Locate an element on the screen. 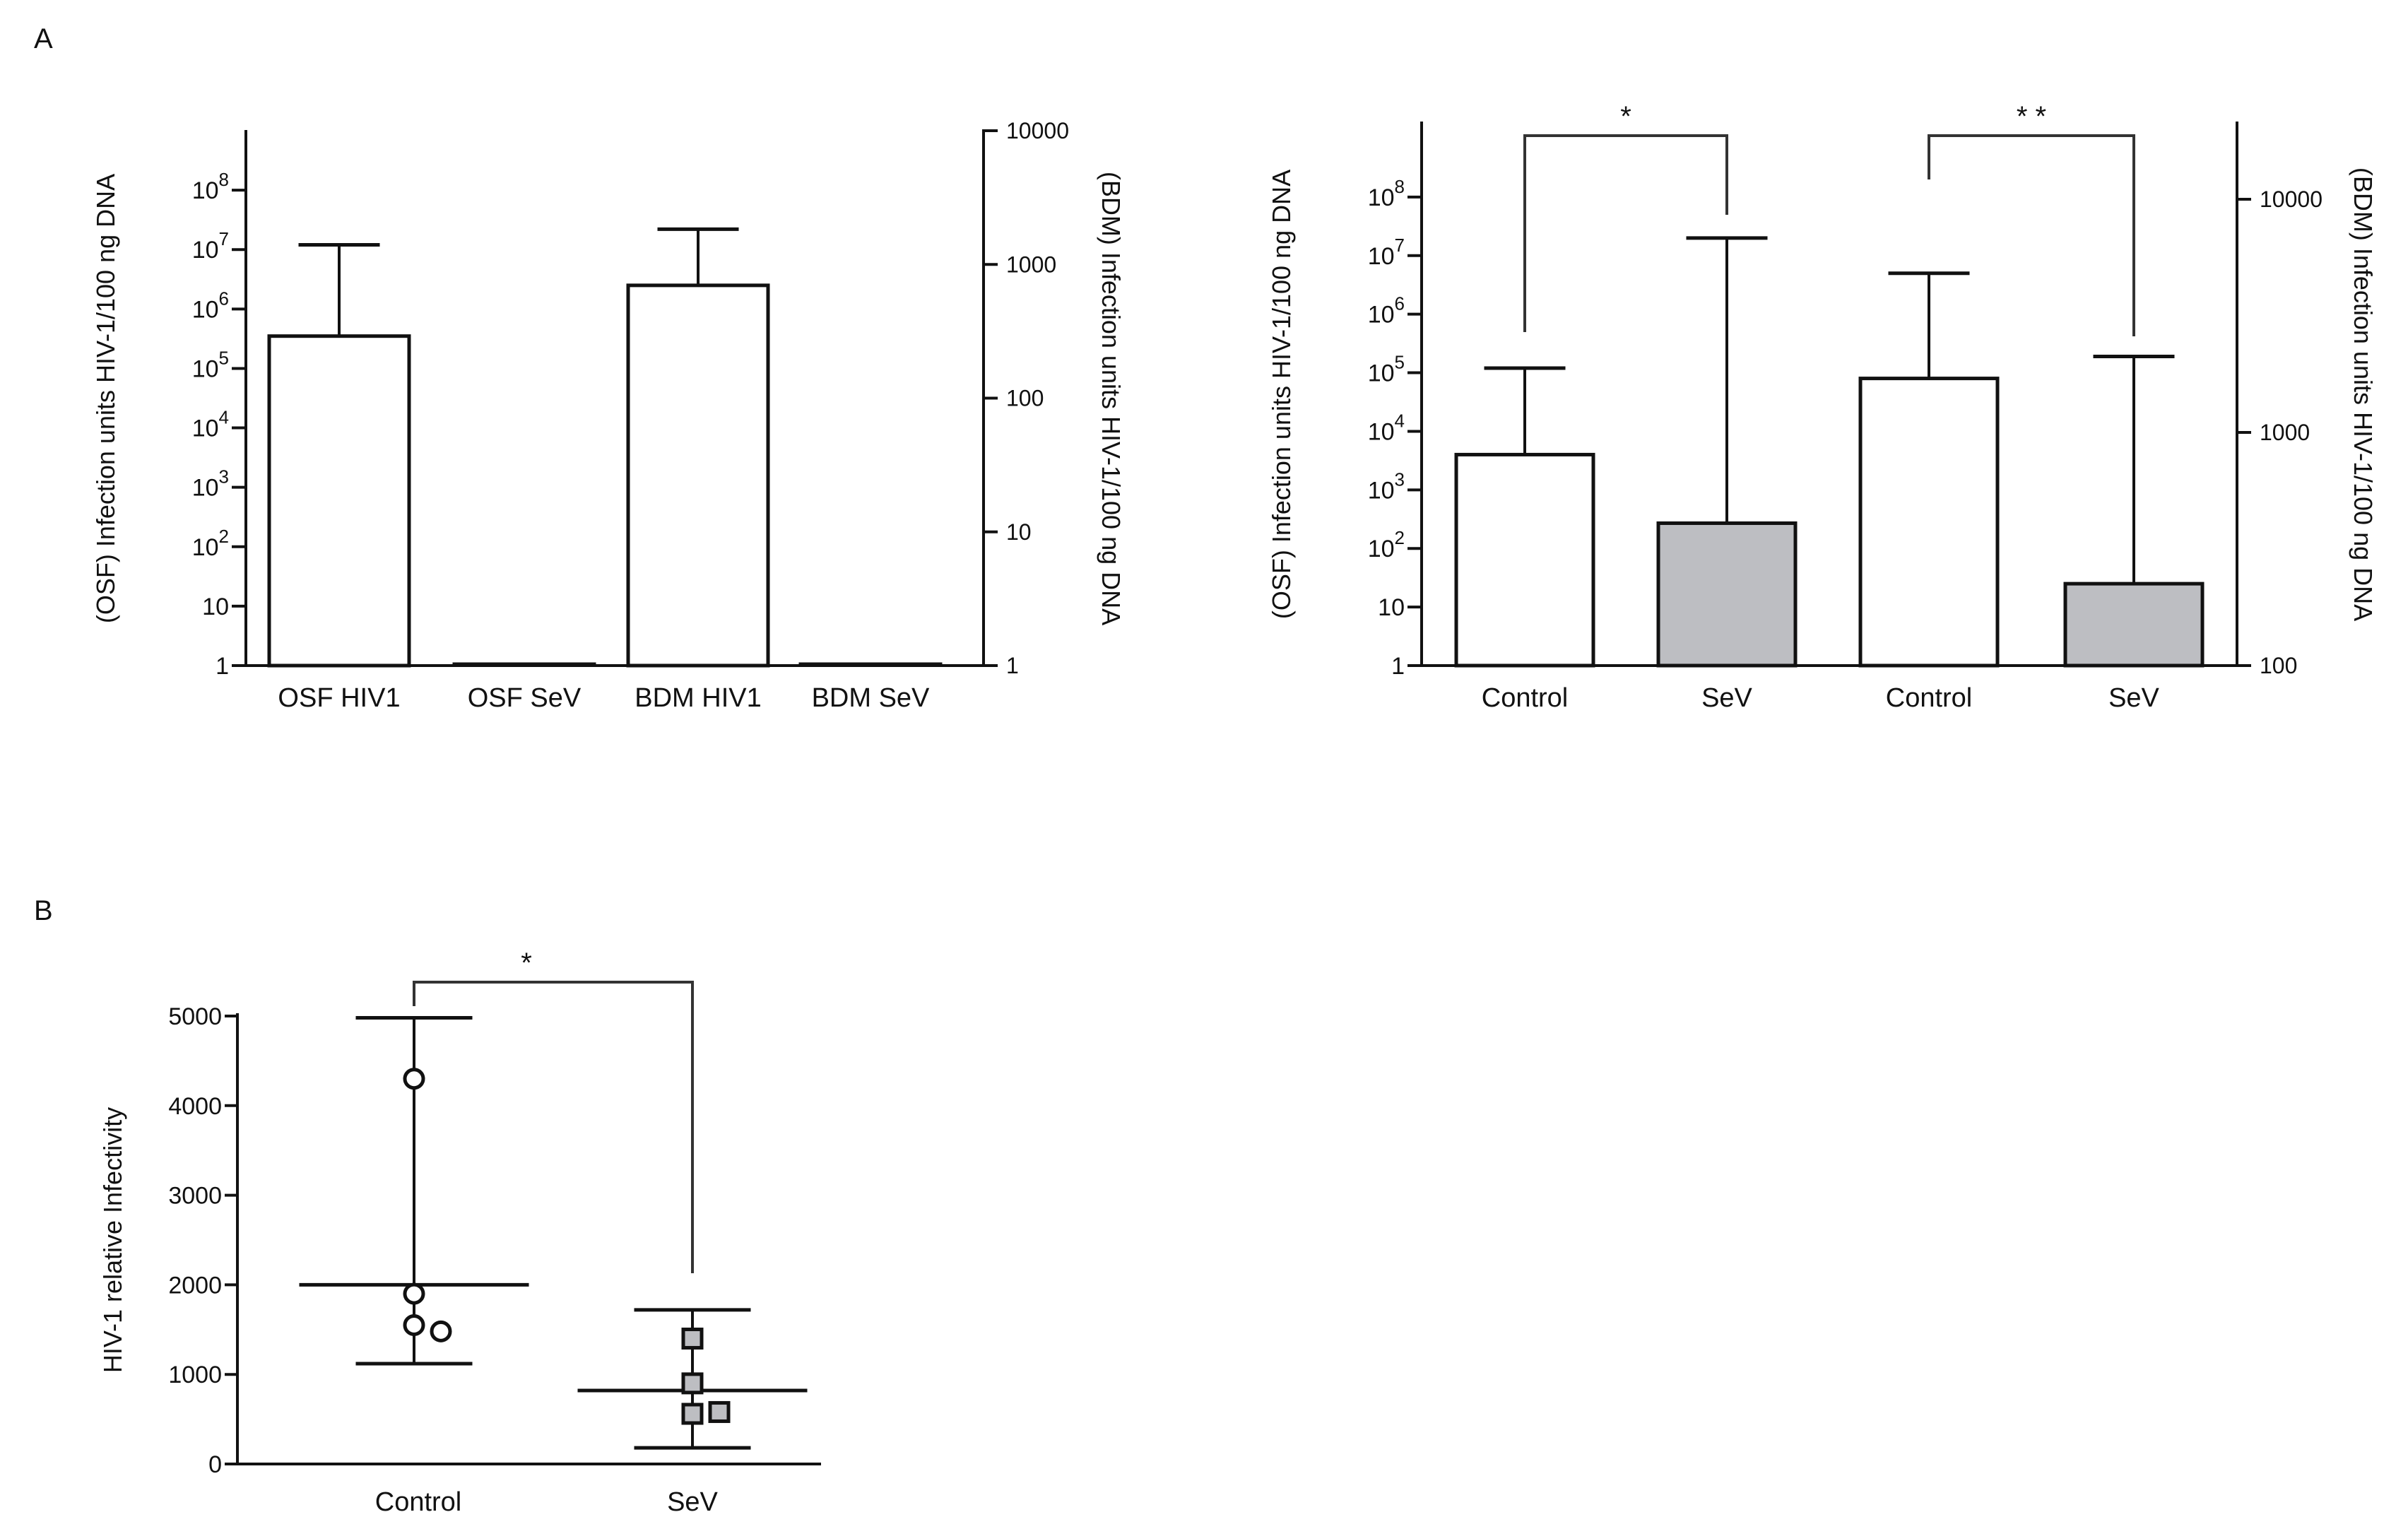 The width and height of the screenshot is (2408, 1529). category-label: OSF HIV1 is located at coordinates (339, 698).